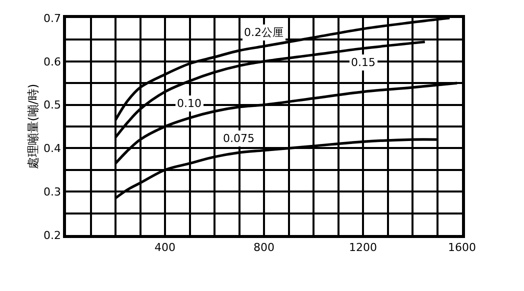 The height and width of the screenshot is (291, 524). Describe the element at coordinates (53, 149) in the screenshot. I see `y-tick-label: 0.4` at that location.